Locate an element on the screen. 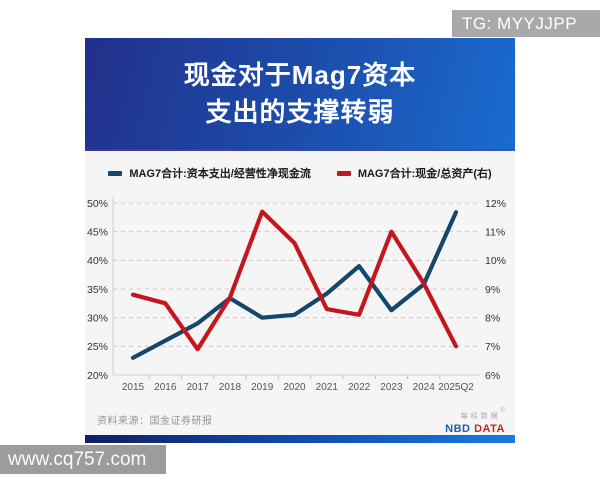 The height and width of the screenshot is (480, 600). right-axis-tick: 9% is located at coordinates (492, 290).